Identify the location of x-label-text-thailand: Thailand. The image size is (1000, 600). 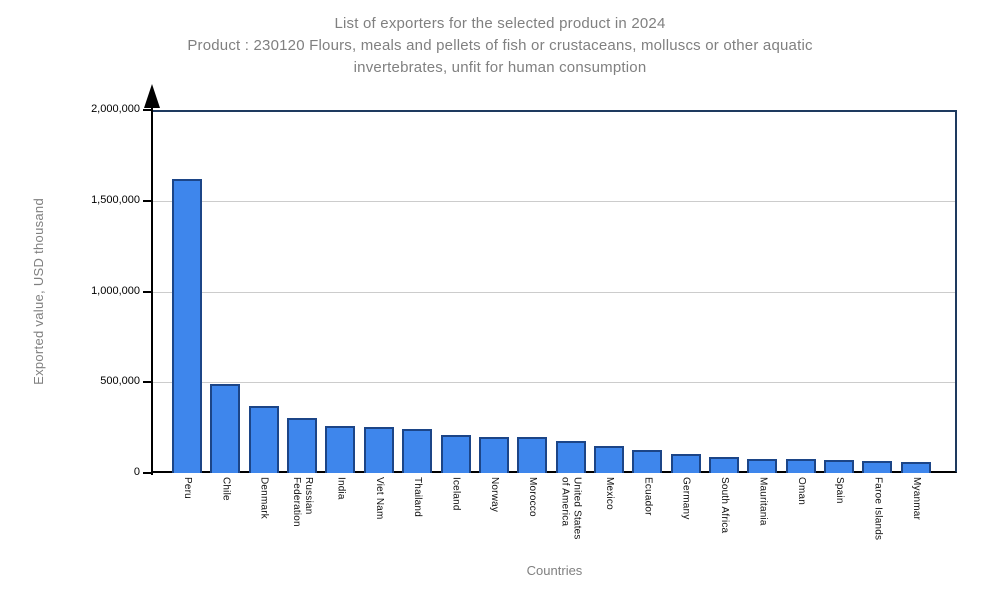
(418, 497).